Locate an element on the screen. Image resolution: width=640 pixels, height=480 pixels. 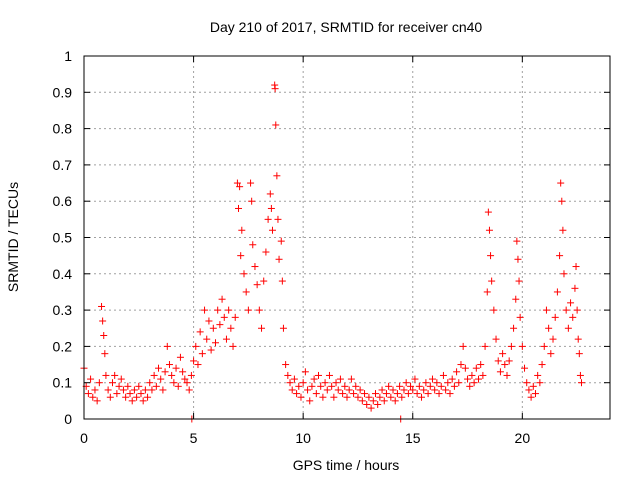
x-tick-label: 20 is located at coordinates (523, 438).